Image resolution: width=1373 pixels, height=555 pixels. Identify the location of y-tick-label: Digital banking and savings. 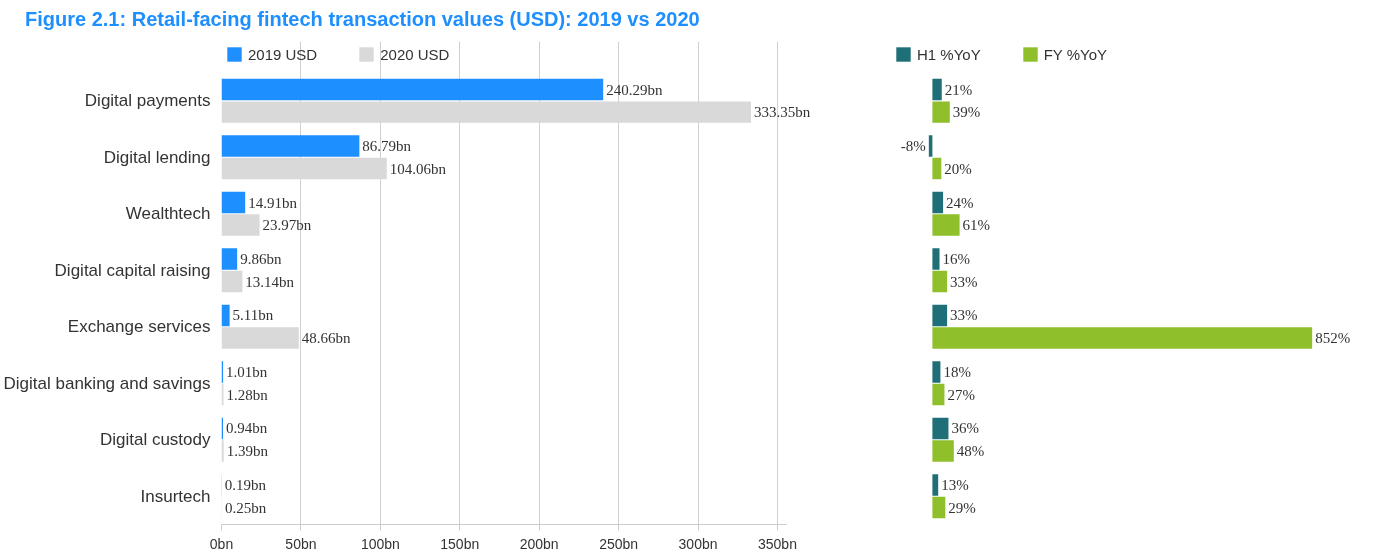
(107, 383).